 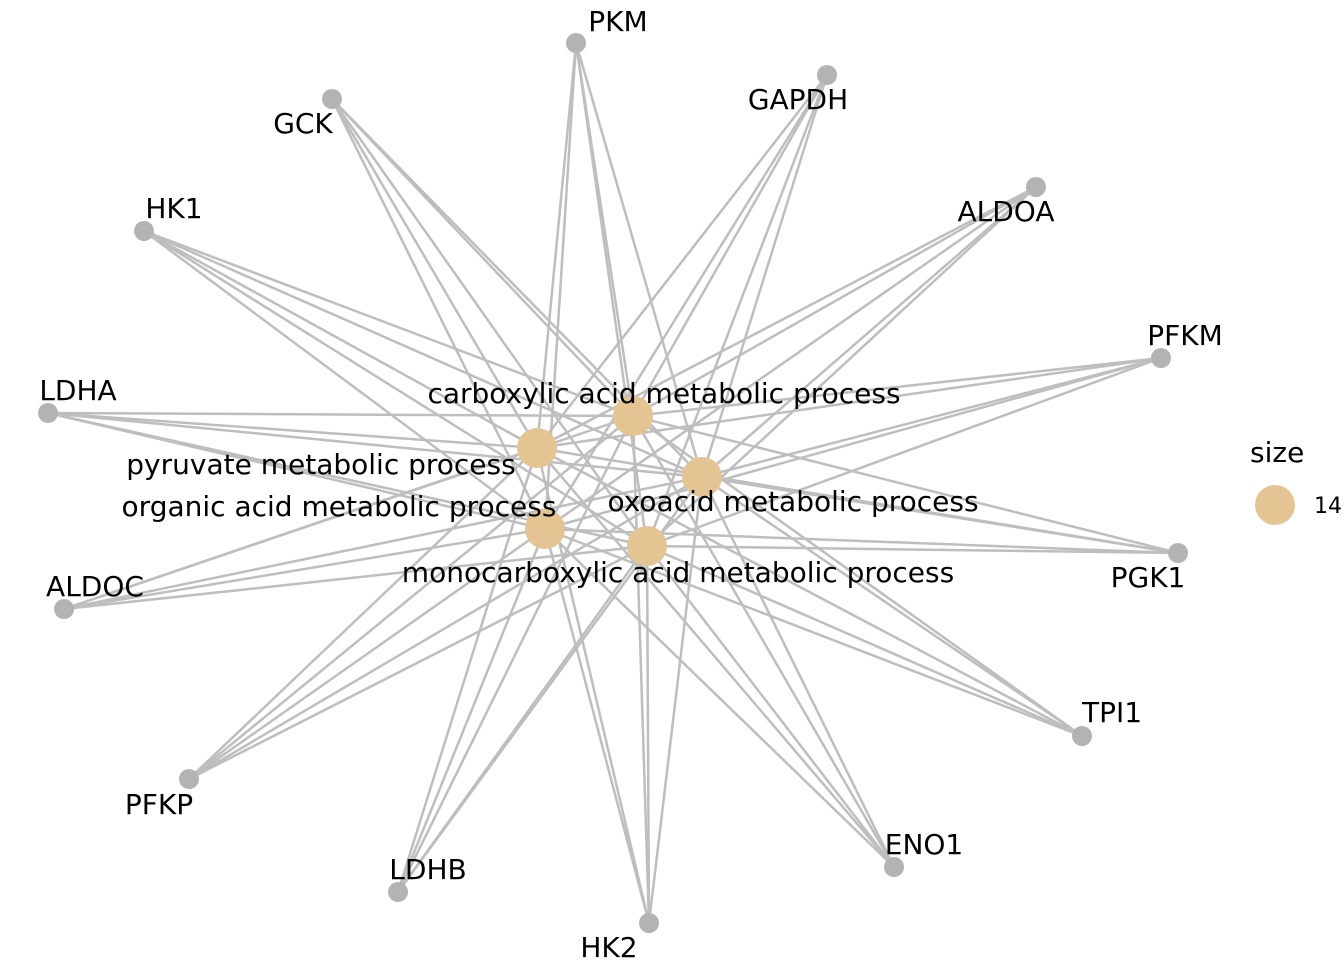 I want to click on gene-node-pfkp, so click(x=189, y=779).